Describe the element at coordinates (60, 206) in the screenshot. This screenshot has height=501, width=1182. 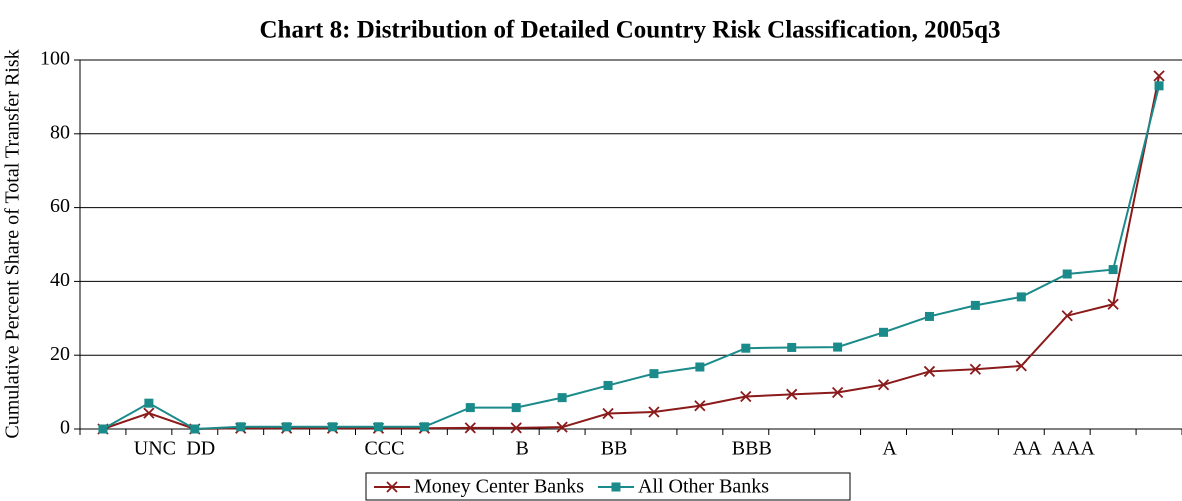
I see `y-tick-label: 60` at that location.